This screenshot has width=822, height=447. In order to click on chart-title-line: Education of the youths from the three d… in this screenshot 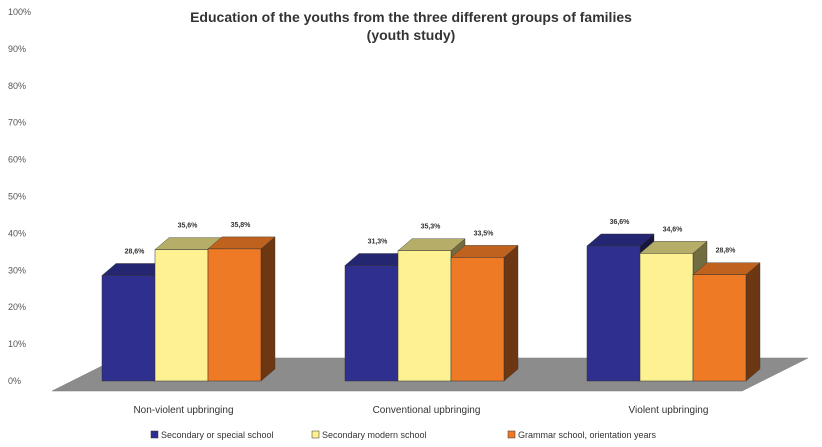, I will do `click(411, 17)`.